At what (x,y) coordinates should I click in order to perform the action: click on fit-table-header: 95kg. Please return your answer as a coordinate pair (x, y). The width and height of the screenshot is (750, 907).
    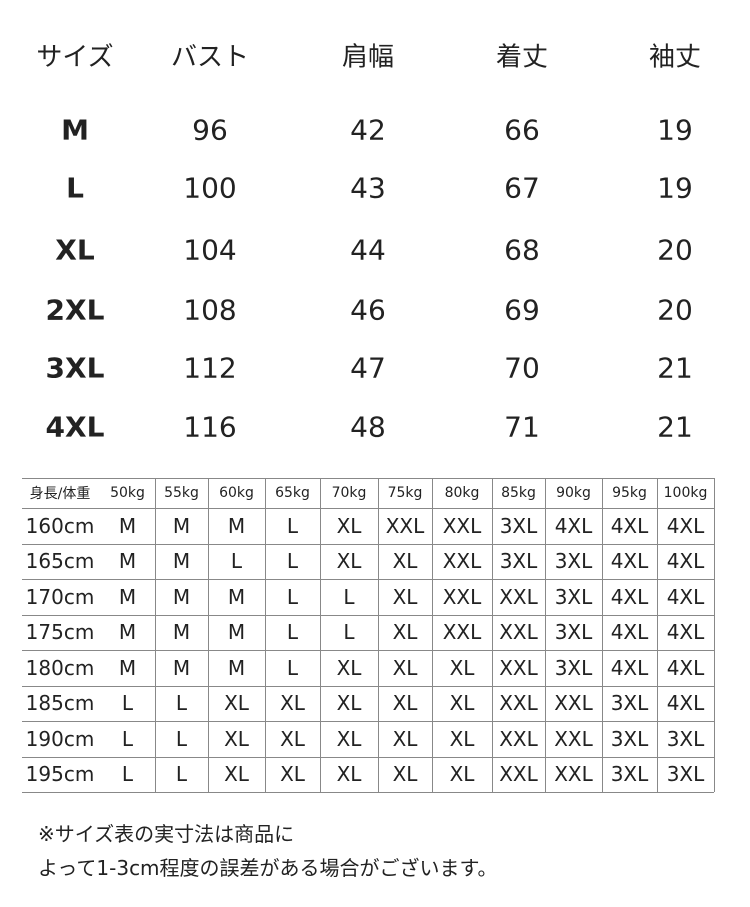
    Looking at the image, I should click on (629, 493).